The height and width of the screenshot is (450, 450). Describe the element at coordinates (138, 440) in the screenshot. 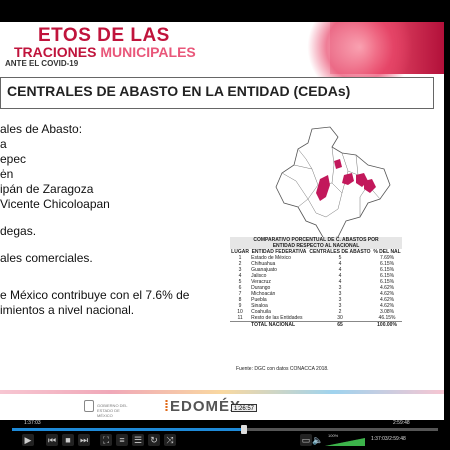

I see `playlist-icon: ☰` at that location.